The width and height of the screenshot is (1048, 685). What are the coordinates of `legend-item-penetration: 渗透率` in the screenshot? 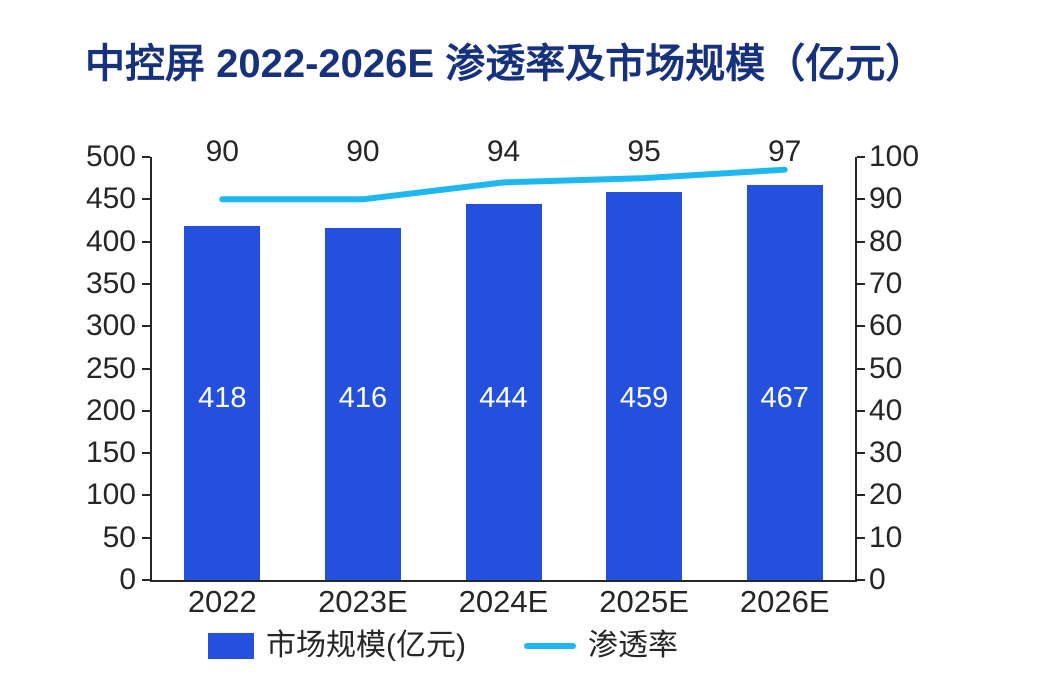 It's located at (600, 646).